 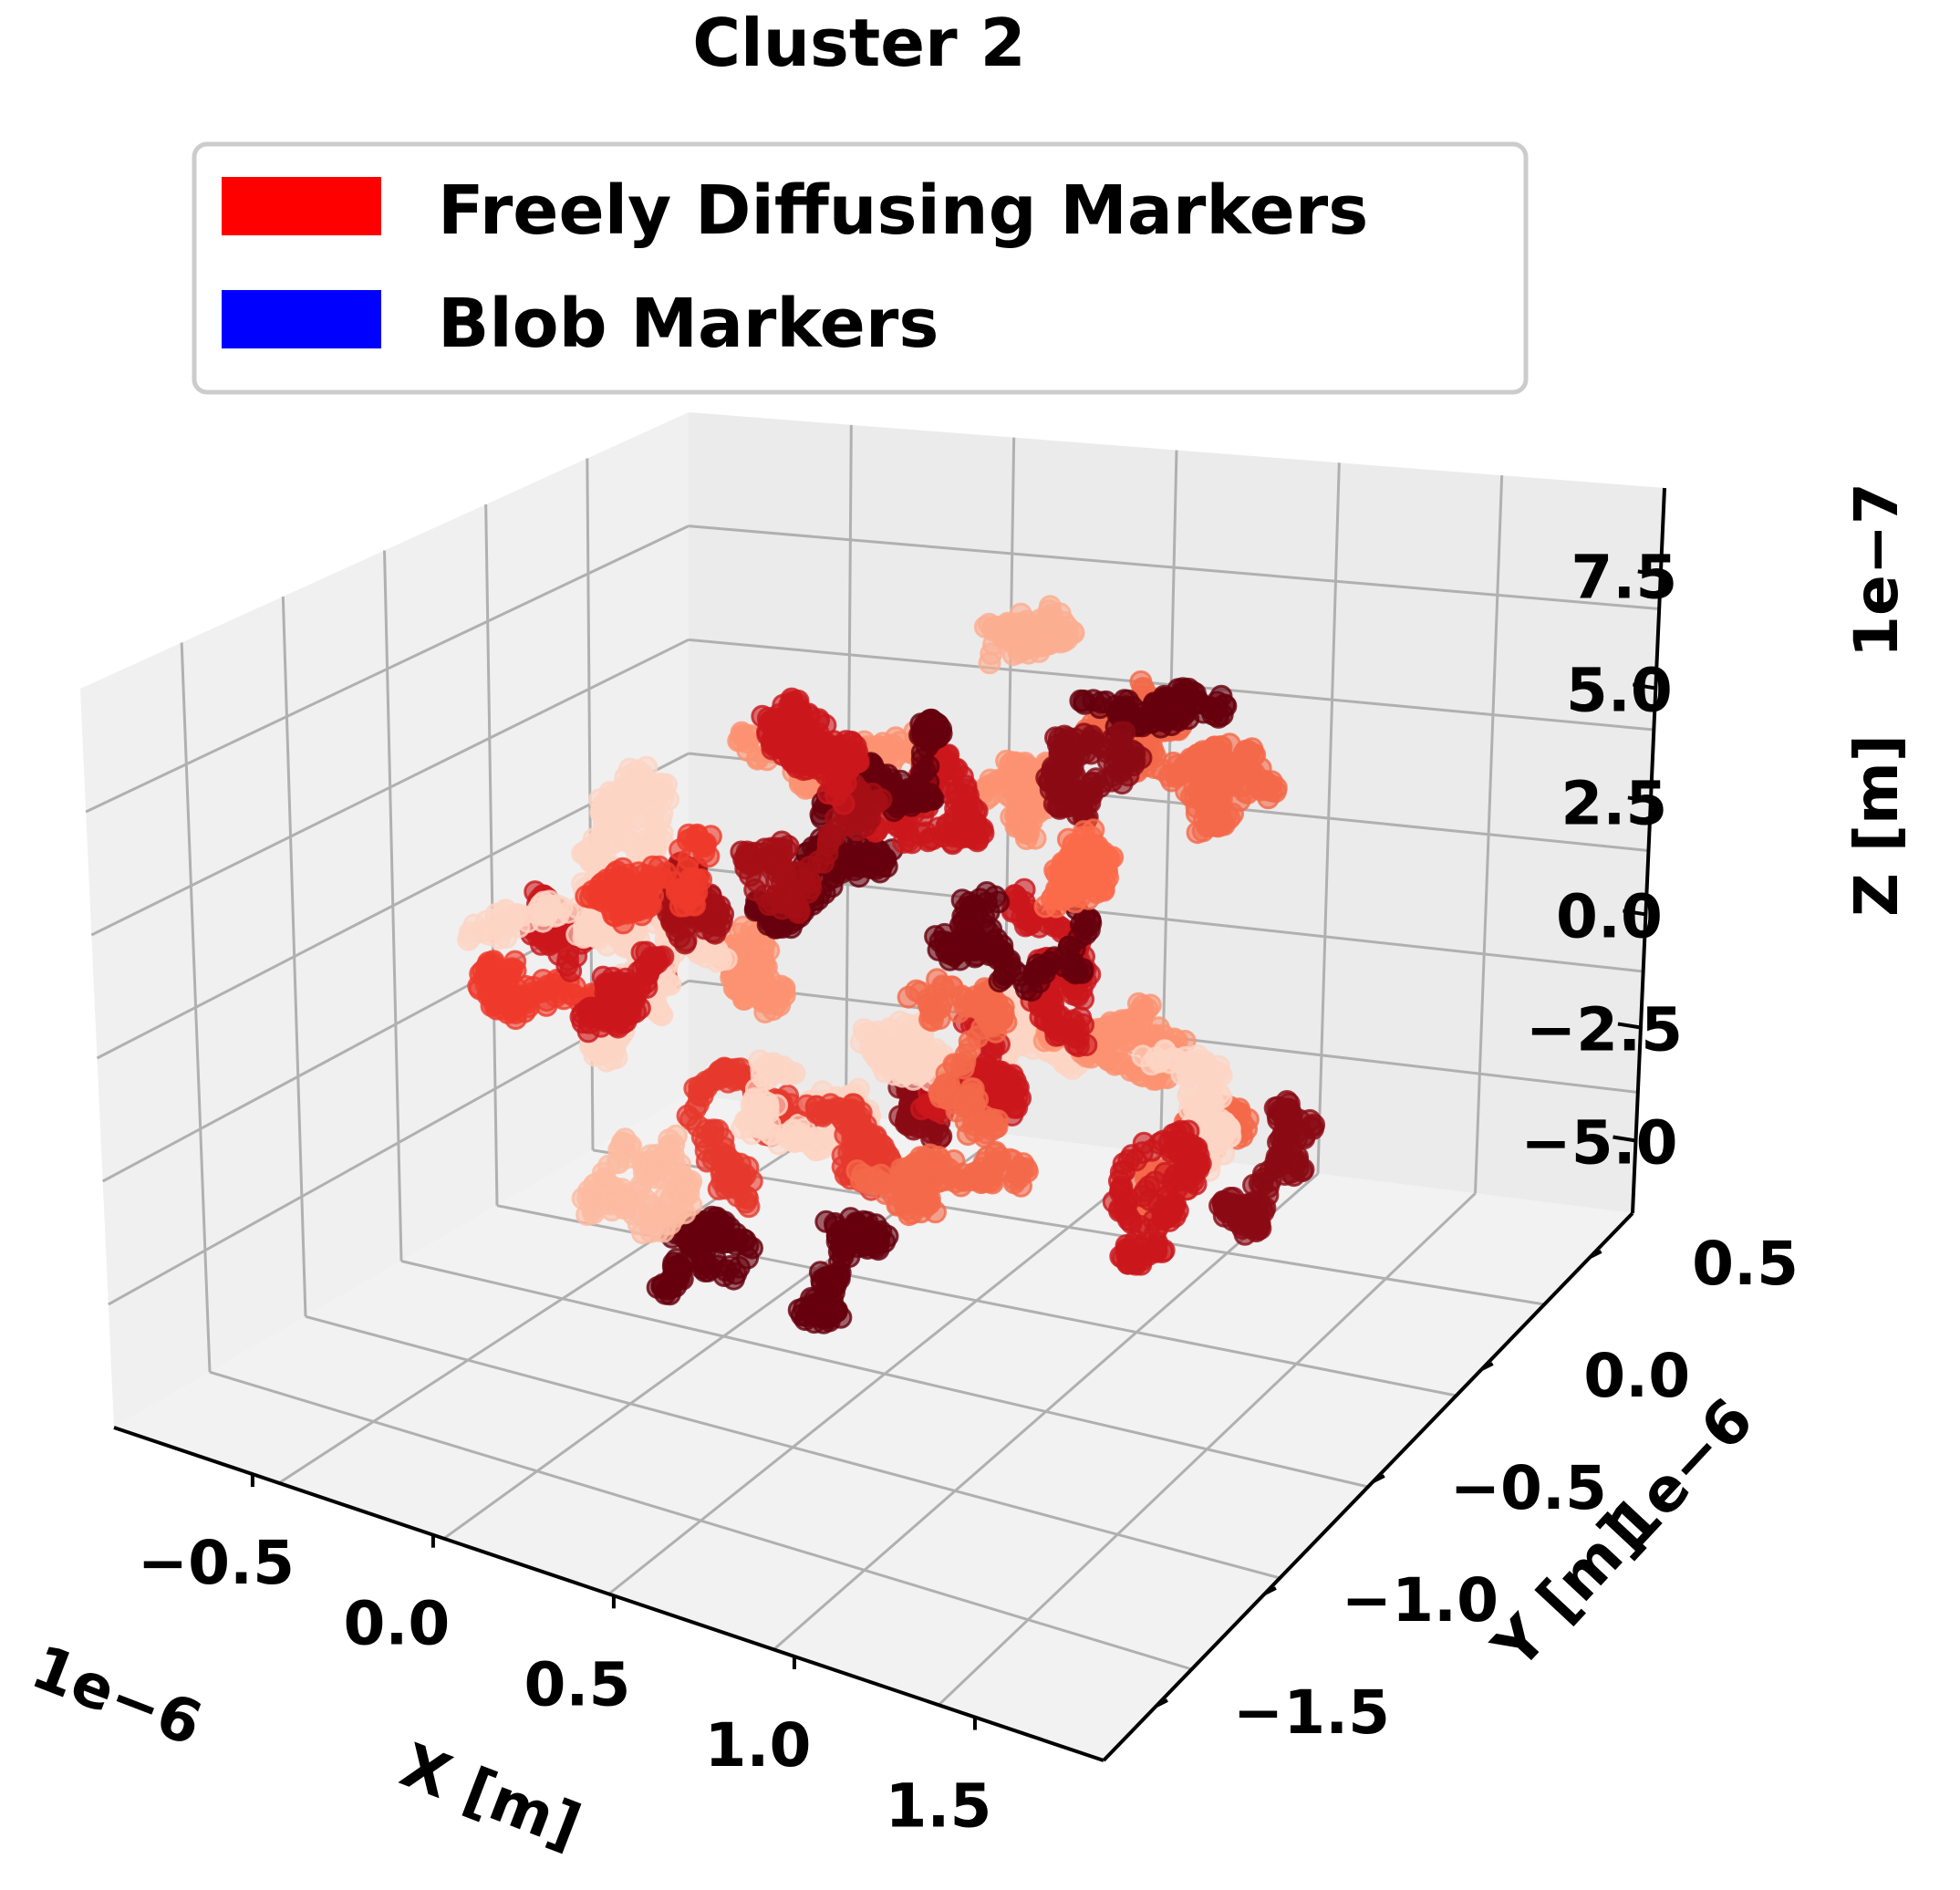 What do you see at coordinates (859, 43) in the screenshot?
I see `chart-title: Cluster 2` at bounding box center [859, 43].